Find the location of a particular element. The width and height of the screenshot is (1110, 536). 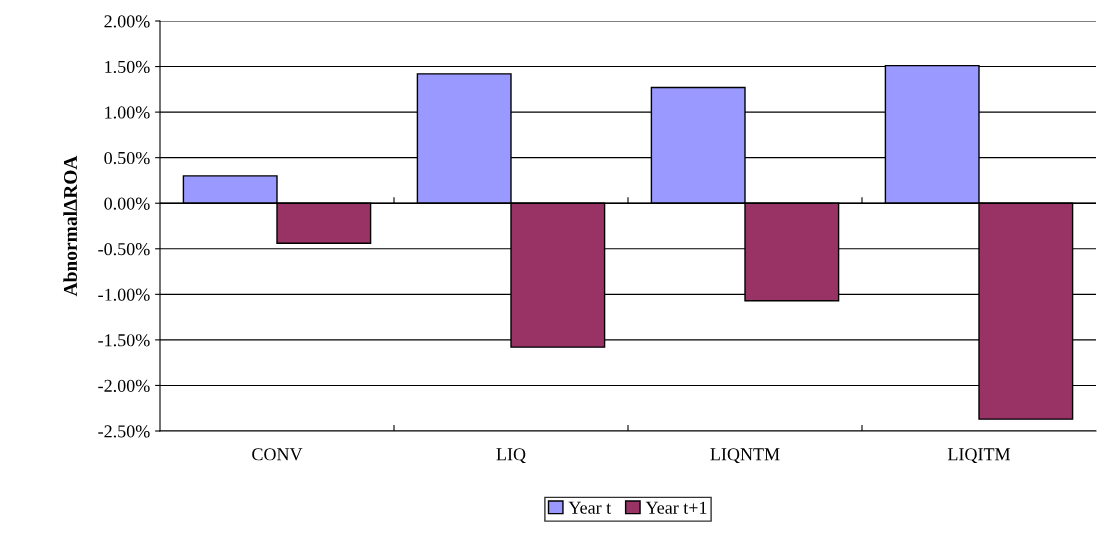

x-tick-label: LIQNTM is located at coordinates (745, 456).